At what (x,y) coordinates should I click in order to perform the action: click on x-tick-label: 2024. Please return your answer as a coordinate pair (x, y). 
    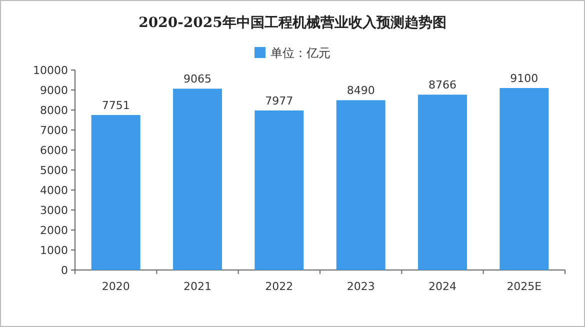
    Looking at the image, I should click on (442, 286).